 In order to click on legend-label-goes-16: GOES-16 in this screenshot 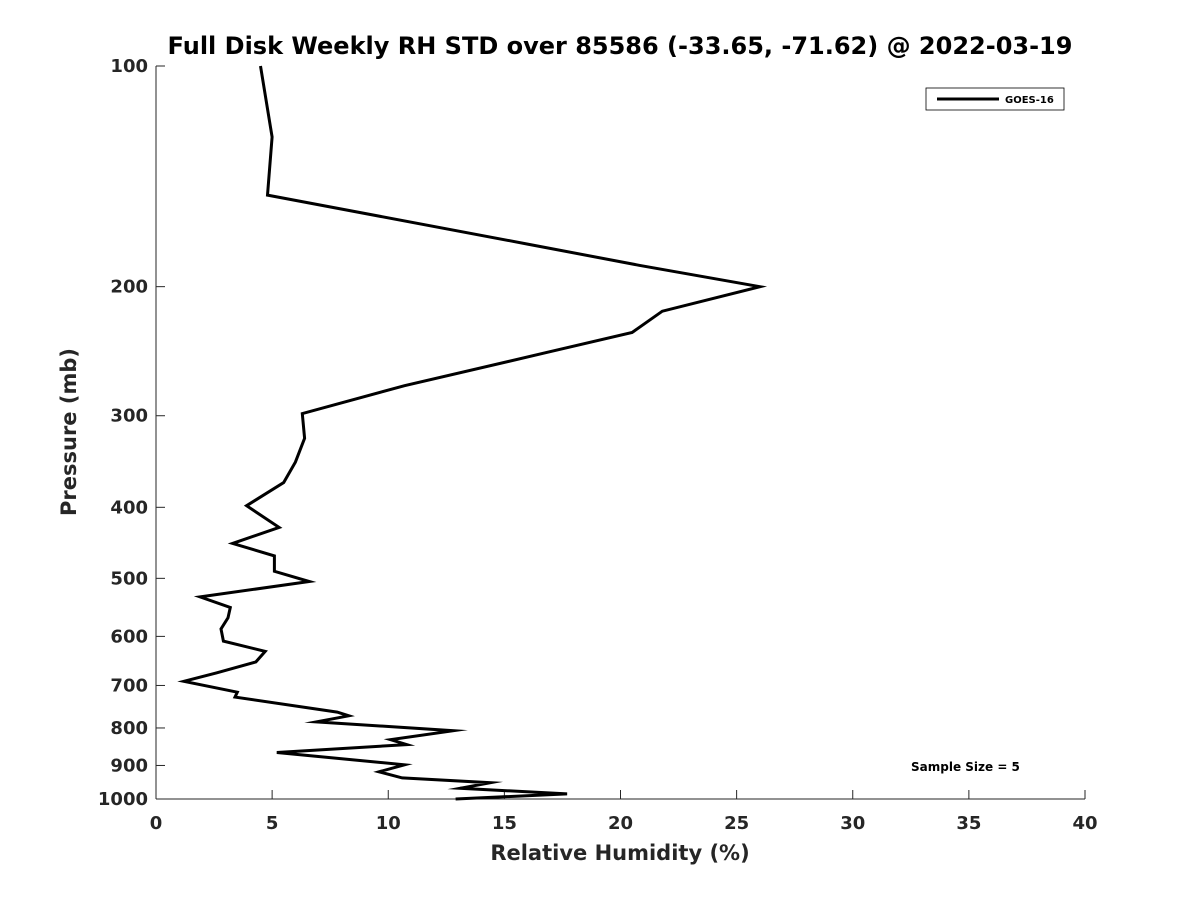, I will do `click(1029, 100)`.